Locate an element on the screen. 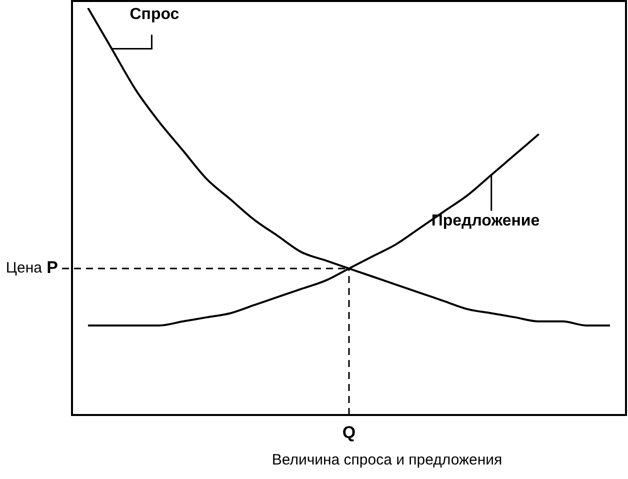 Image resolution: width=628 pixels, height=479 pixels. x-axis-title: Величина спроса и предложения is located at coordinates (387, 460).